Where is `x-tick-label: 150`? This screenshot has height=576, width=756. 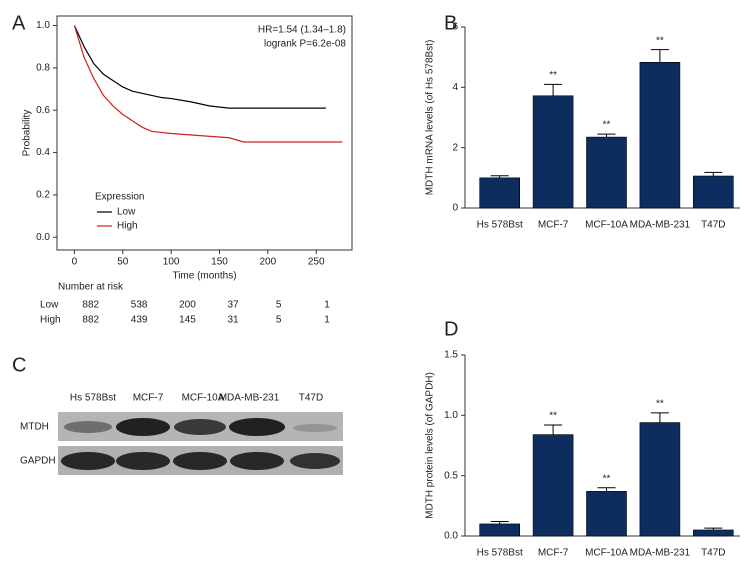
x-tick-label: 150 is located at coordinates (219, 262).